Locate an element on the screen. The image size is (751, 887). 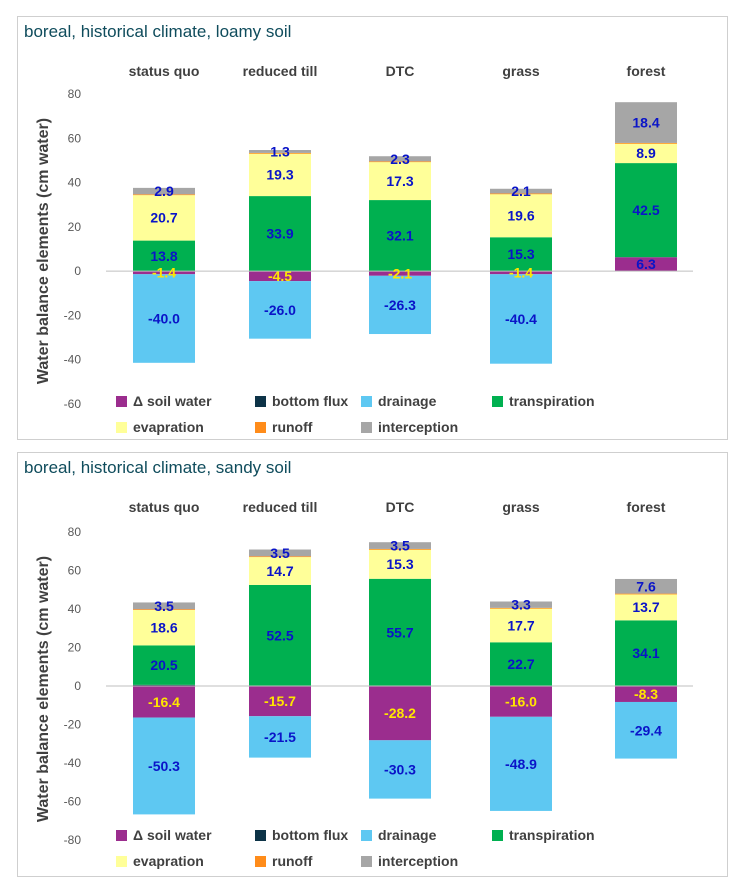
data-label: 20.5 is located at coordinates (163, 665).